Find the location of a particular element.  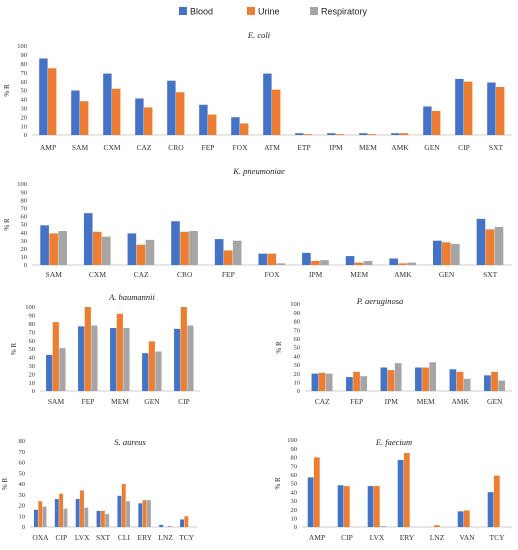

chart-title: A. baumannii is located at coordinates (131, 297).